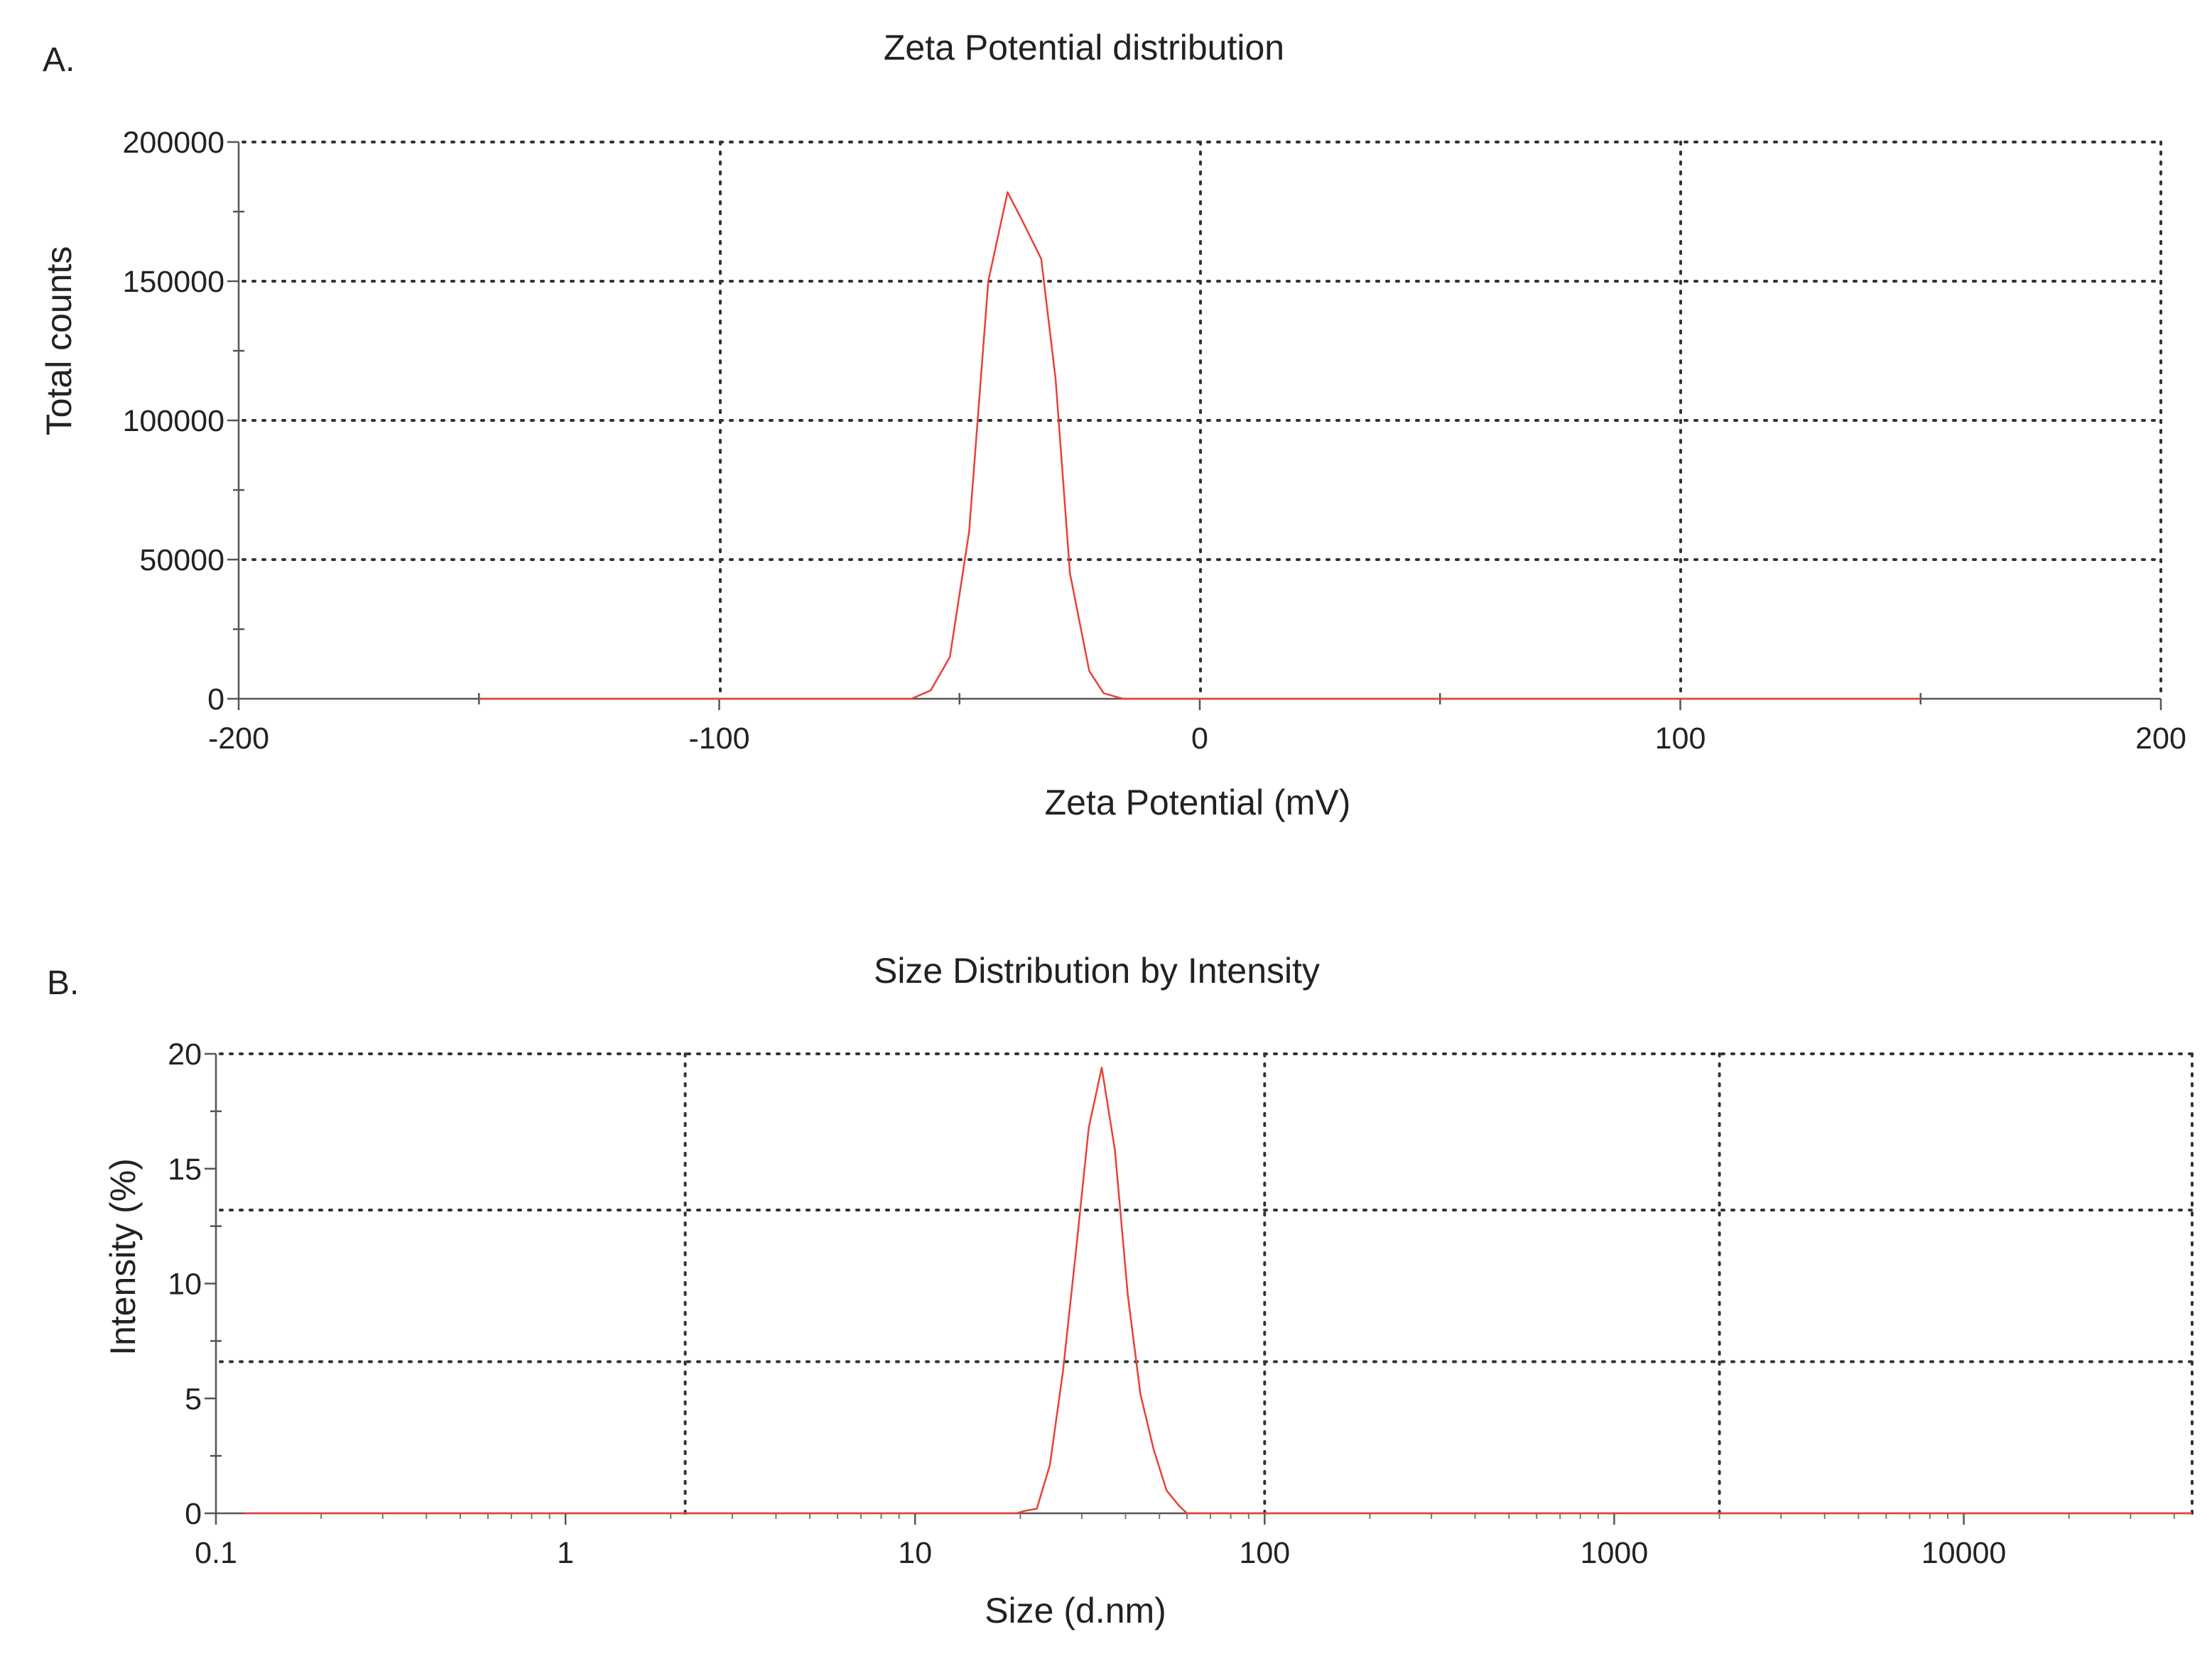 This screenshot has width=2212, height=1661. What do you see at coordinates (1615, 1553) in the screenshot?
I see `x-tick-label: 1000` at bounding box center [1615, 1553].